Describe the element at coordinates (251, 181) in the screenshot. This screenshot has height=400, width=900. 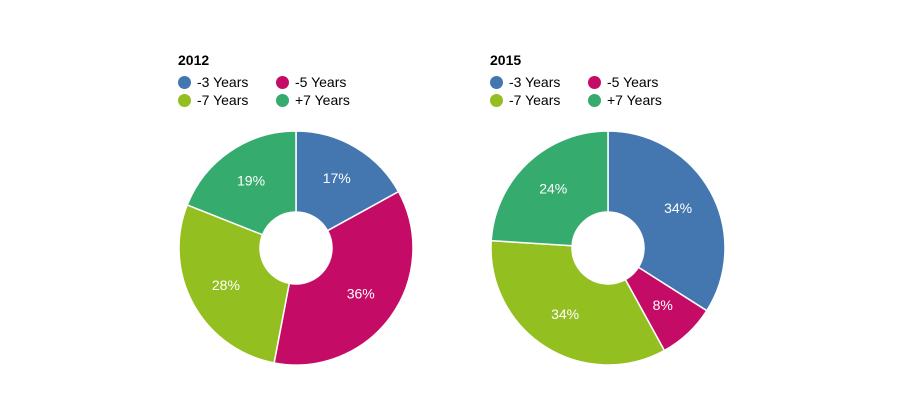
I see `slice-label-2012-plus-7-years: 19%` at that location.